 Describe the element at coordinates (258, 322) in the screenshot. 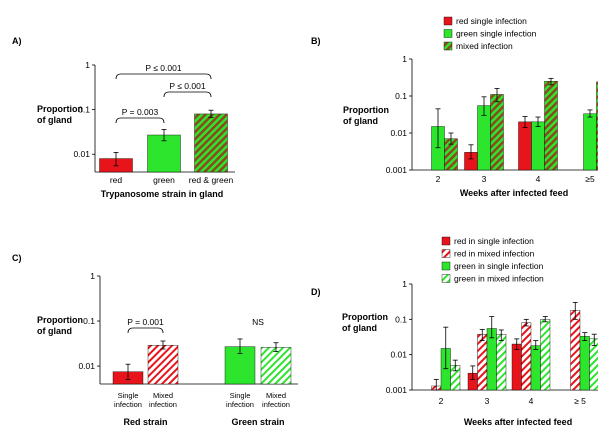

I see `significance-label: NS` at that location.